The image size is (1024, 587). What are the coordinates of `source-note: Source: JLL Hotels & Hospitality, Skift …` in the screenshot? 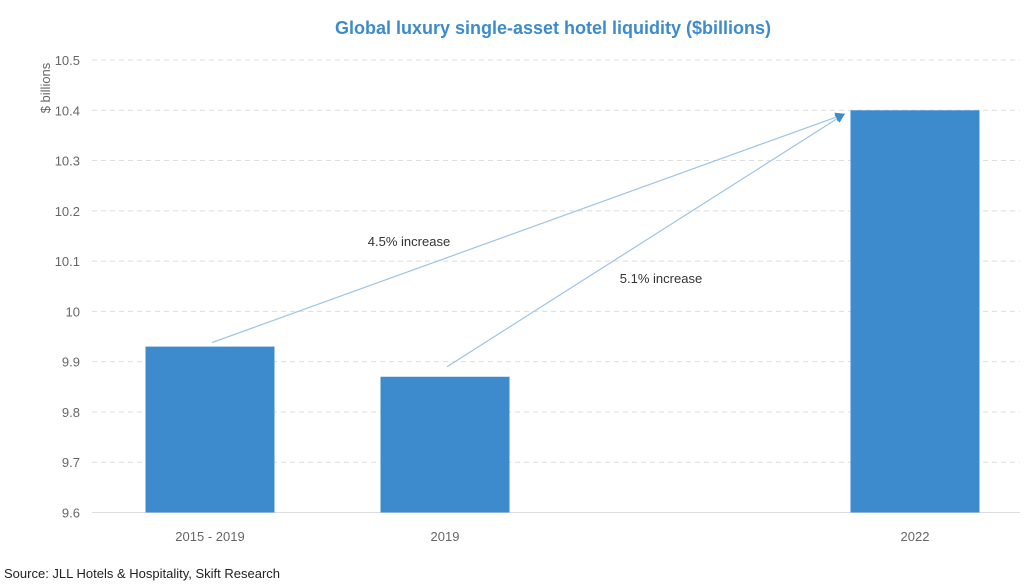 It's located at (142, 573).